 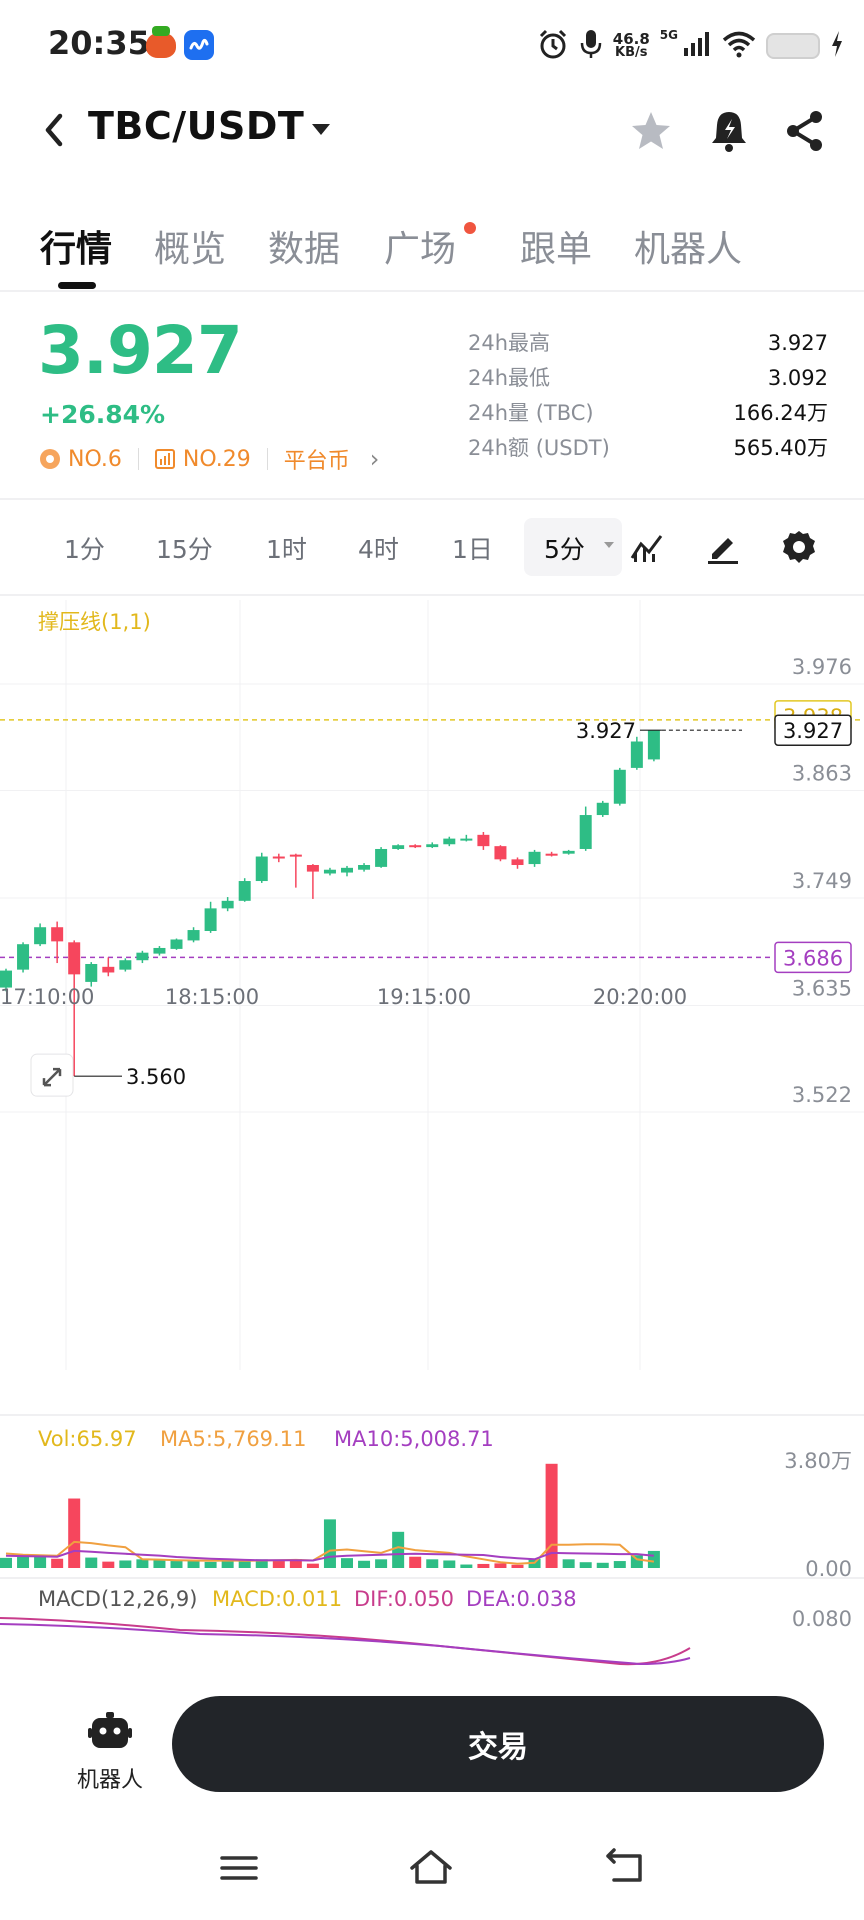 I want to click on rank-chart-icon, so click(x=164, y=459).